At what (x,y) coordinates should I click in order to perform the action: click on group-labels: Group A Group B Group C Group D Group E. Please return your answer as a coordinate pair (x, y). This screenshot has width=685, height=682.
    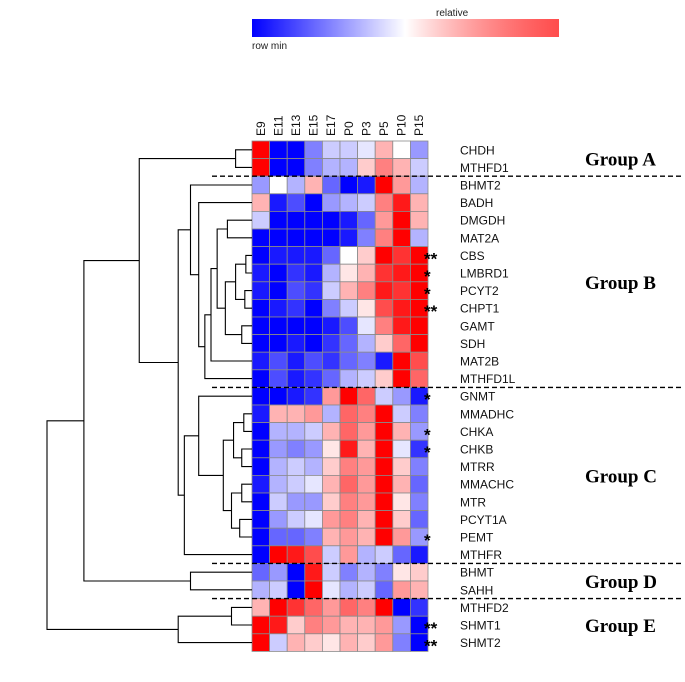
    Looking at the image, I should click on (621, 393).